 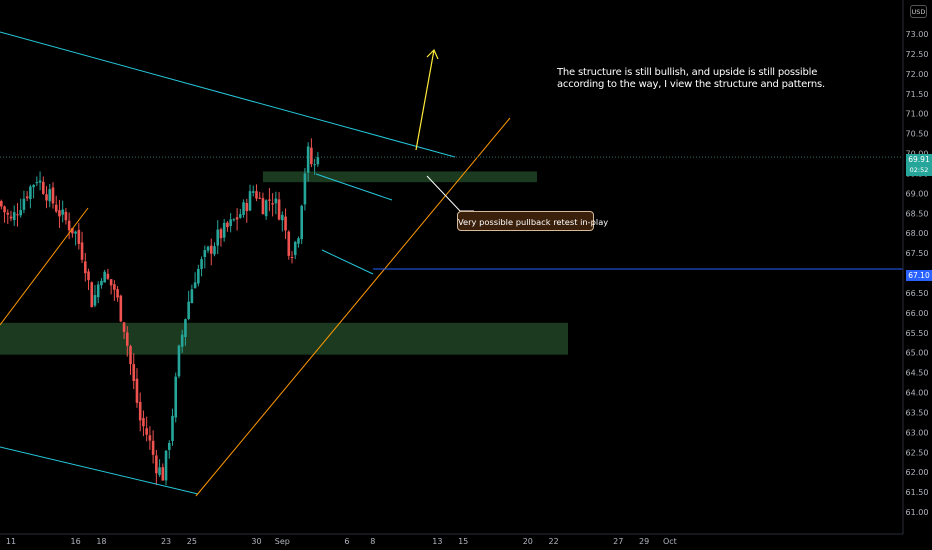 I want to click on target-arrow, so click(x=425, y=100).